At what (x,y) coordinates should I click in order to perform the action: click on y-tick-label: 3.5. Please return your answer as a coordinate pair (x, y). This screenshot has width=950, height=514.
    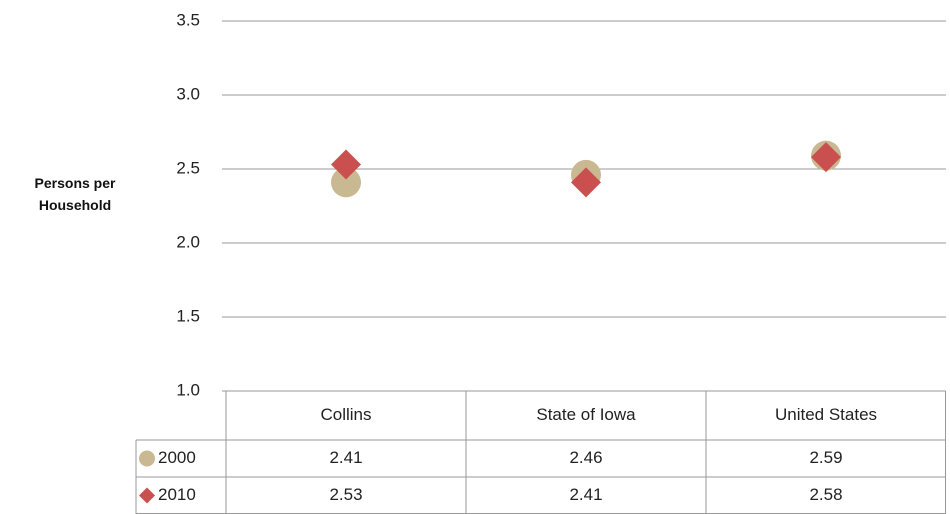
    Looking at the image, I should click on (188, 19).